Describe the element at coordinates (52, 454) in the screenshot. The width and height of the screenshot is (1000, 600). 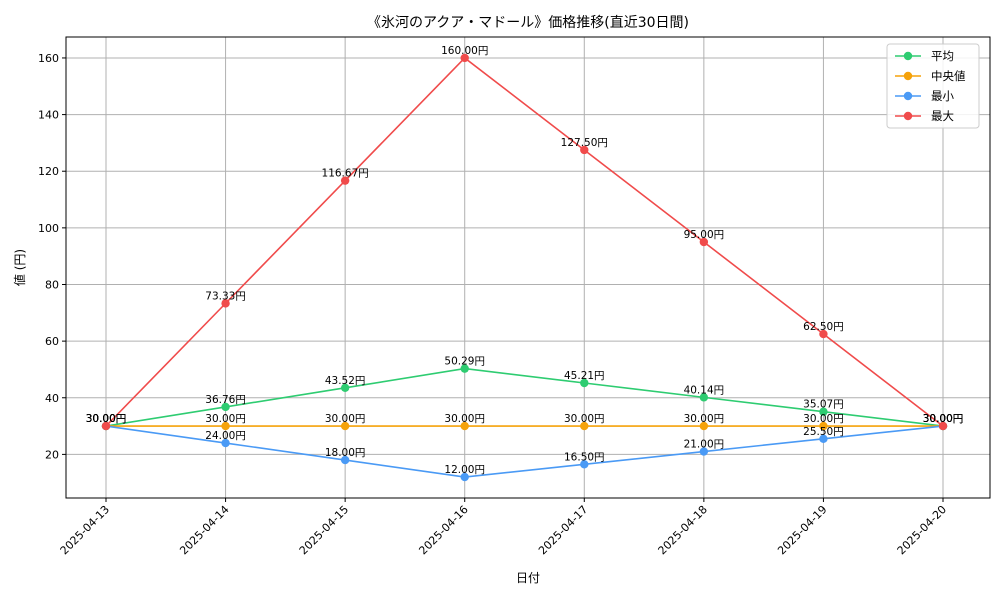
I see `y-tick-label: 20` at that location.